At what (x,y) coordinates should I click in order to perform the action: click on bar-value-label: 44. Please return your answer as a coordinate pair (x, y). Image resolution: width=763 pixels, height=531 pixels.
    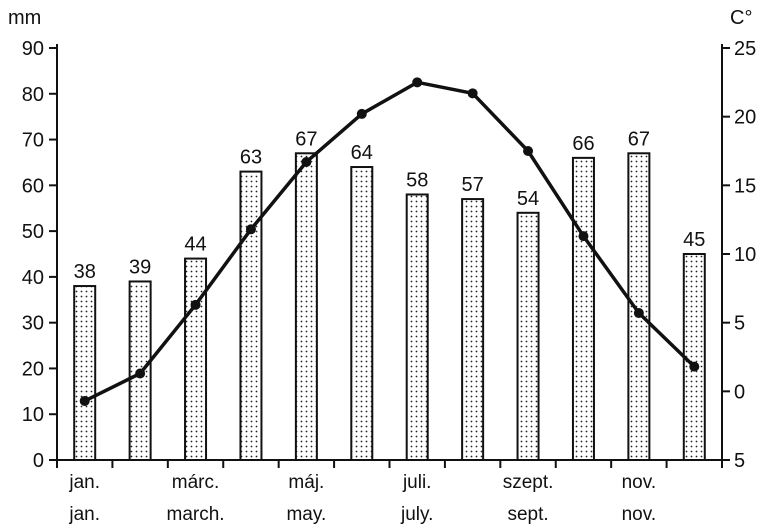
    Looking at the image, I should click on (195, 245).